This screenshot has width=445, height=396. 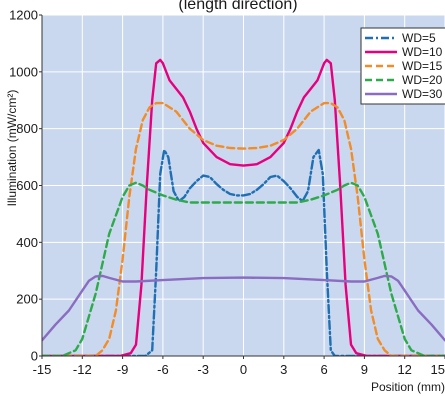 I want to click on x-tick-labels: -15 -12 -9 -6 -3 0 3 6 9 12 15, so click(x=239, y=366).